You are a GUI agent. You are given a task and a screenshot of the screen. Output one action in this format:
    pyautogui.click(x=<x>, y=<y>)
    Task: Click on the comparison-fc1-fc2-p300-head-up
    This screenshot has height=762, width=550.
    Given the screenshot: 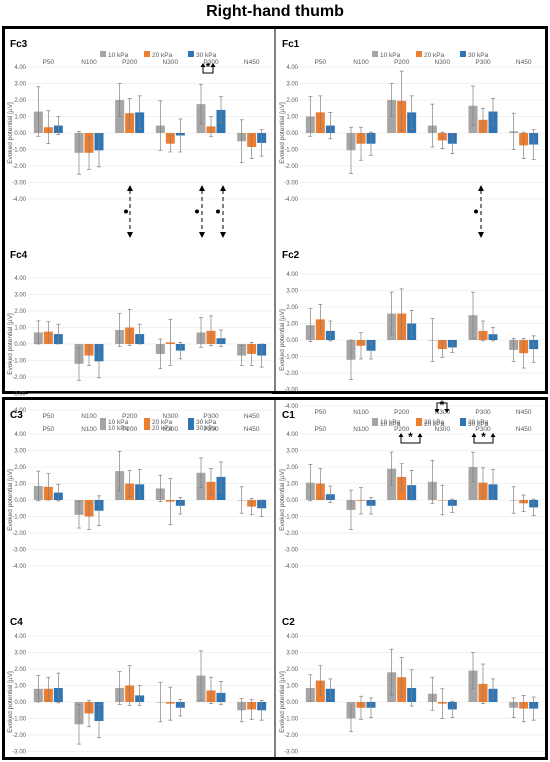 What is the action you would take?
    pyautogui.click(x=481, y=188)
    